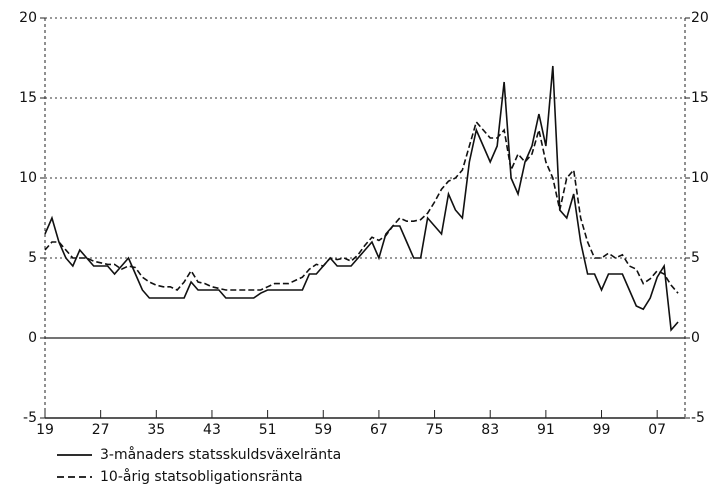 The height and width of the screenshot is (503, 715). I want to click on y-tick-label: 20, so click(28, 18).